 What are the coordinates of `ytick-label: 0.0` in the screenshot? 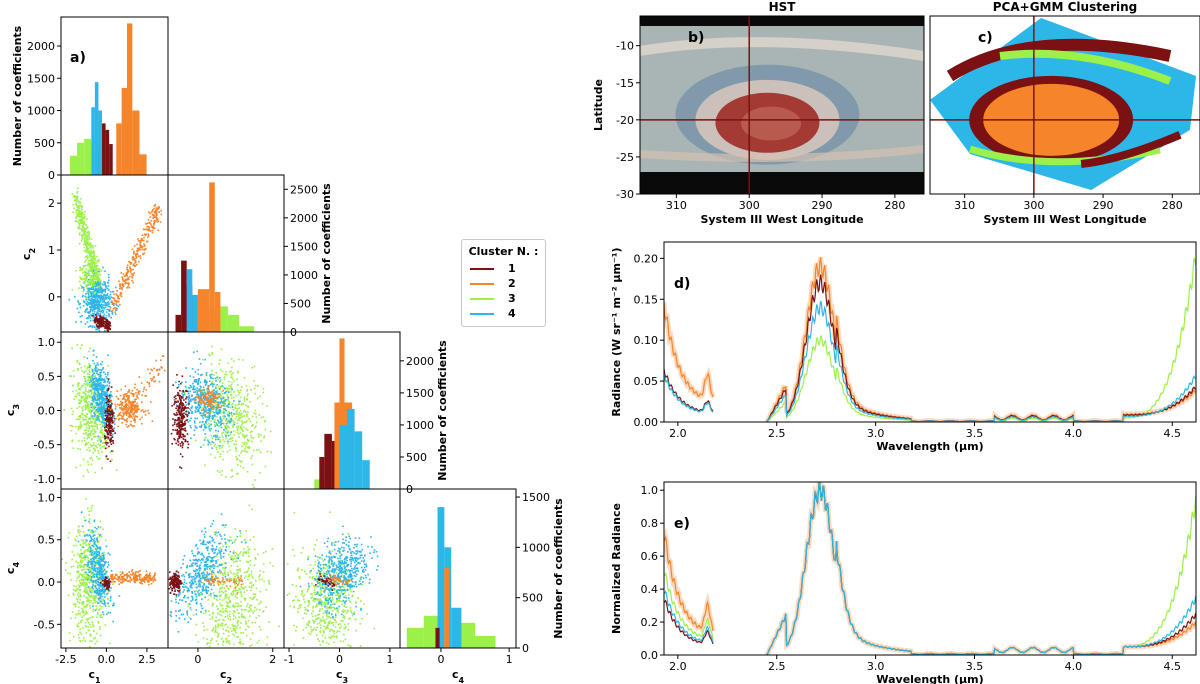 It's located at (47, 411).